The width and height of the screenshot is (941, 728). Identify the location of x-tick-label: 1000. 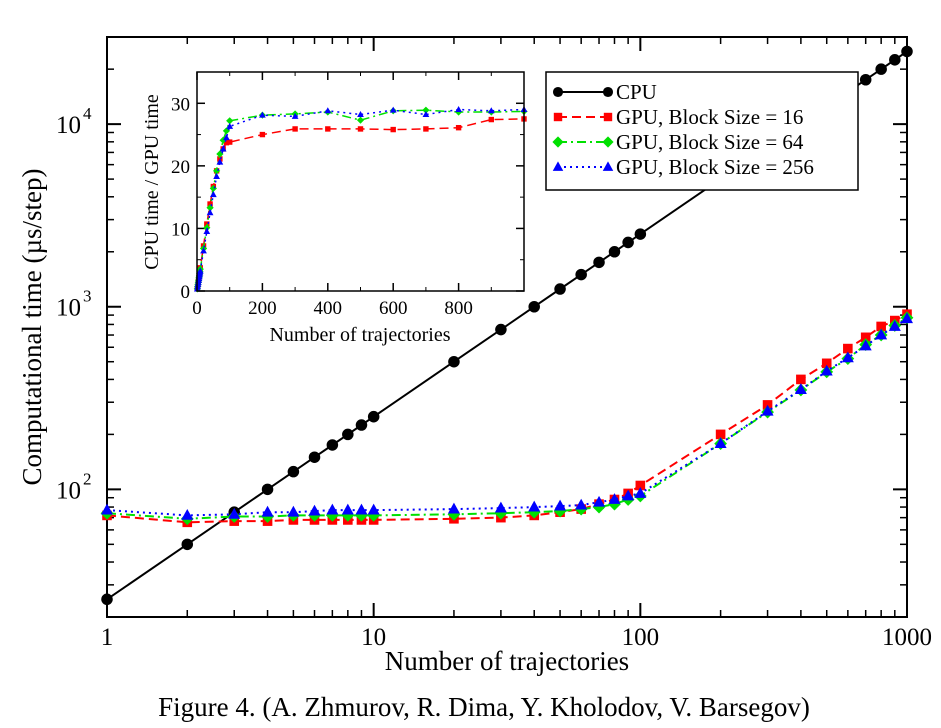
(907, 637).